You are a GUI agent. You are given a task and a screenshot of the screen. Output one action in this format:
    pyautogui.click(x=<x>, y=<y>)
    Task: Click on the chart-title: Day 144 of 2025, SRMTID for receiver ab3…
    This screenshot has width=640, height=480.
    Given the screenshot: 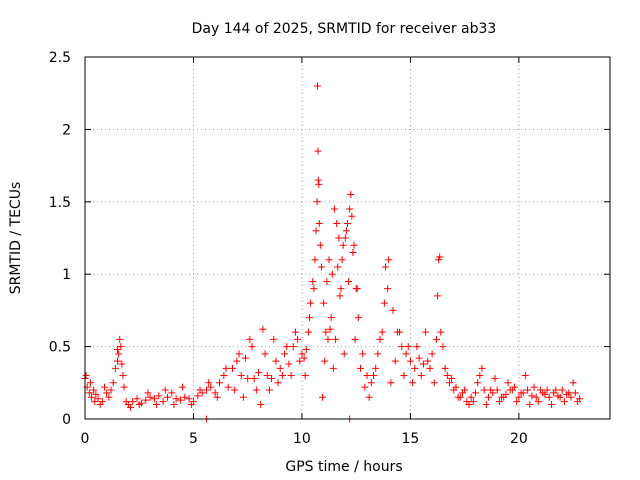 What is the action you would take?
    pyautogui.click(x=344, y=29)
    